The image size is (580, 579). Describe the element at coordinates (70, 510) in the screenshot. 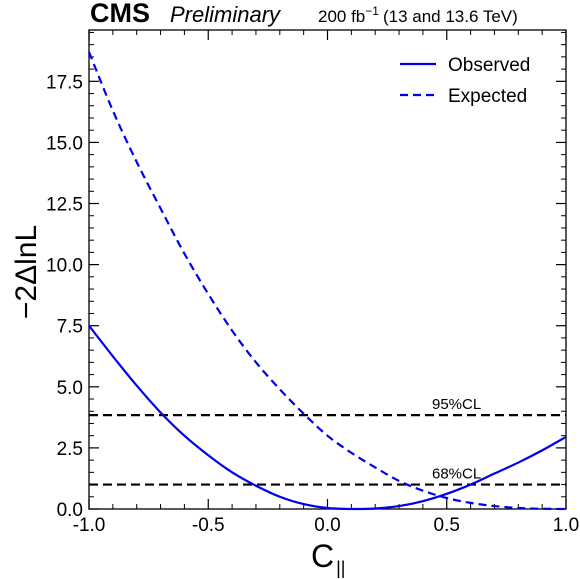

I see `y-tick-label: 0.0` at that location.